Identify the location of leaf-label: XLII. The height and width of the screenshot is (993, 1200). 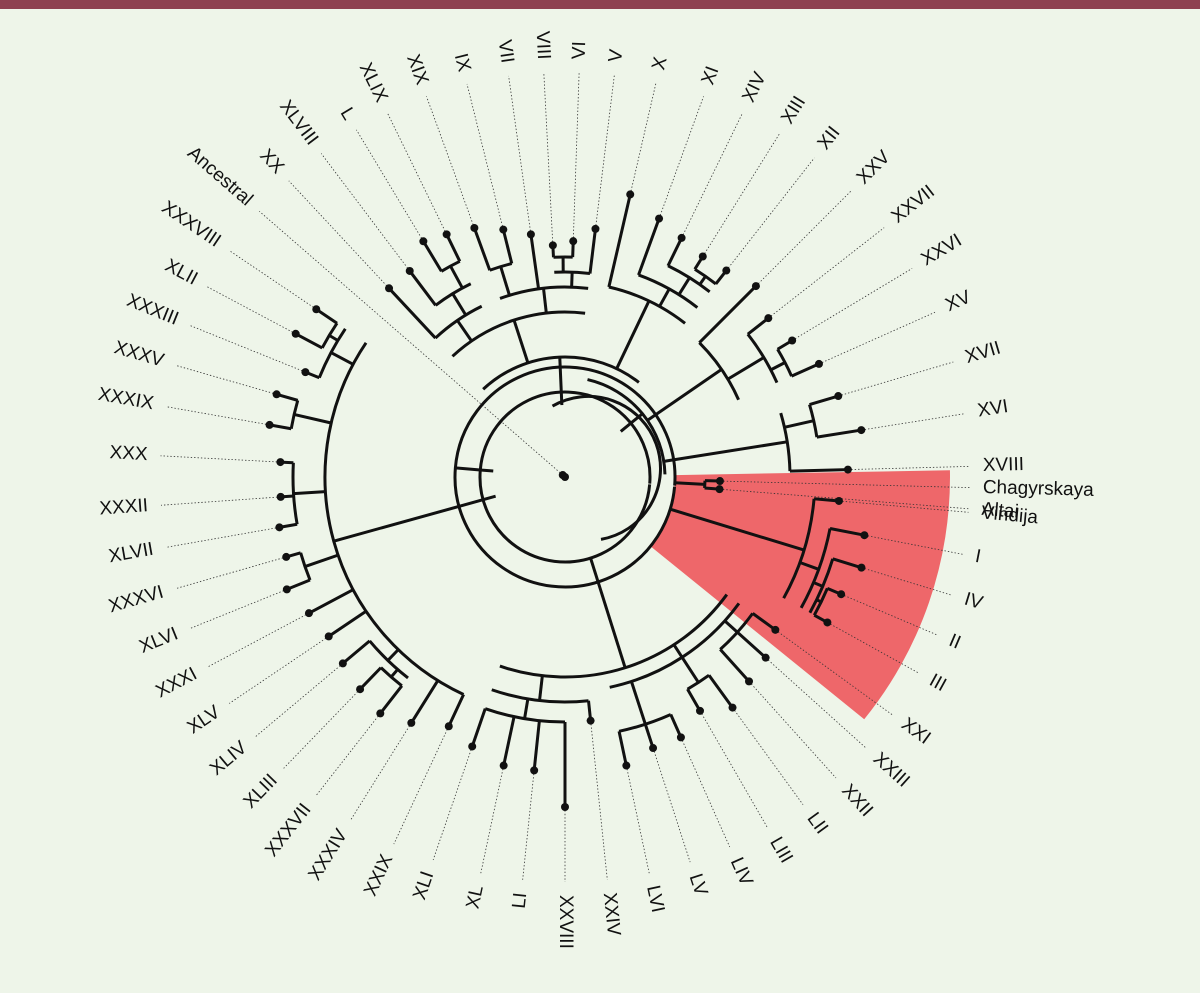
(181, 272).